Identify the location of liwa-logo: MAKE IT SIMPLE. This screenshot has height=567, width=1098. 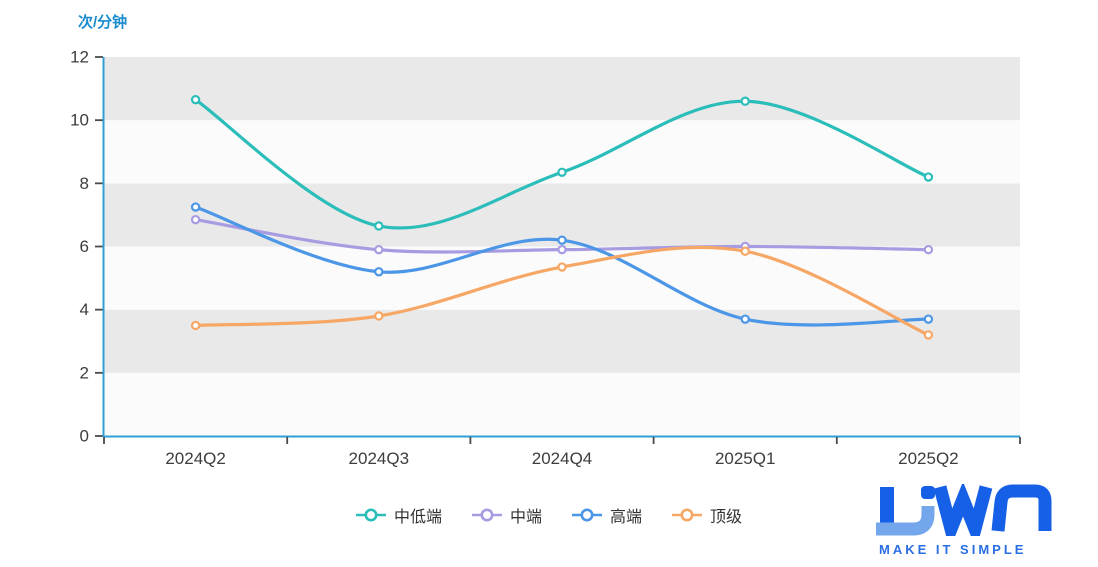
(963, 519).